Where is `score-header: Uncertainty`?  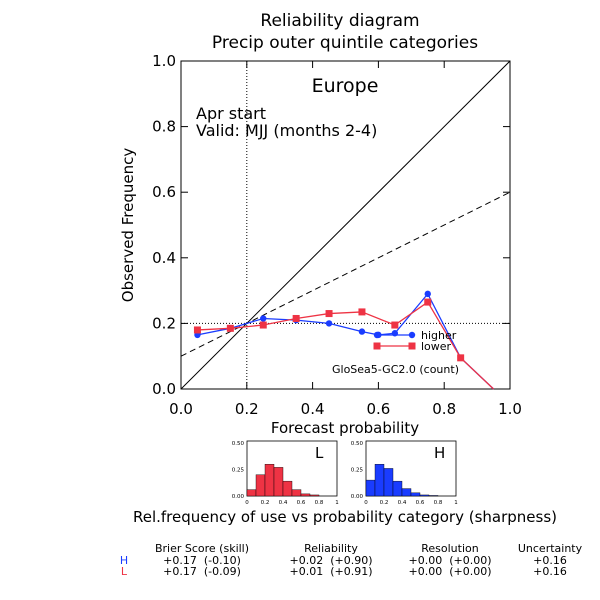
score-header: Uncertainty is located at coordinates (550, 548).